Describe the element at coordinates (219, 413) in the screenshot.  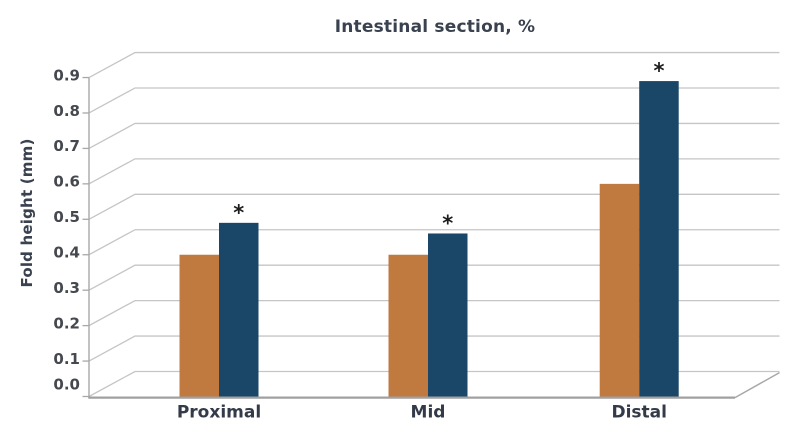
I see `x-category-label: Proximal` at that location.